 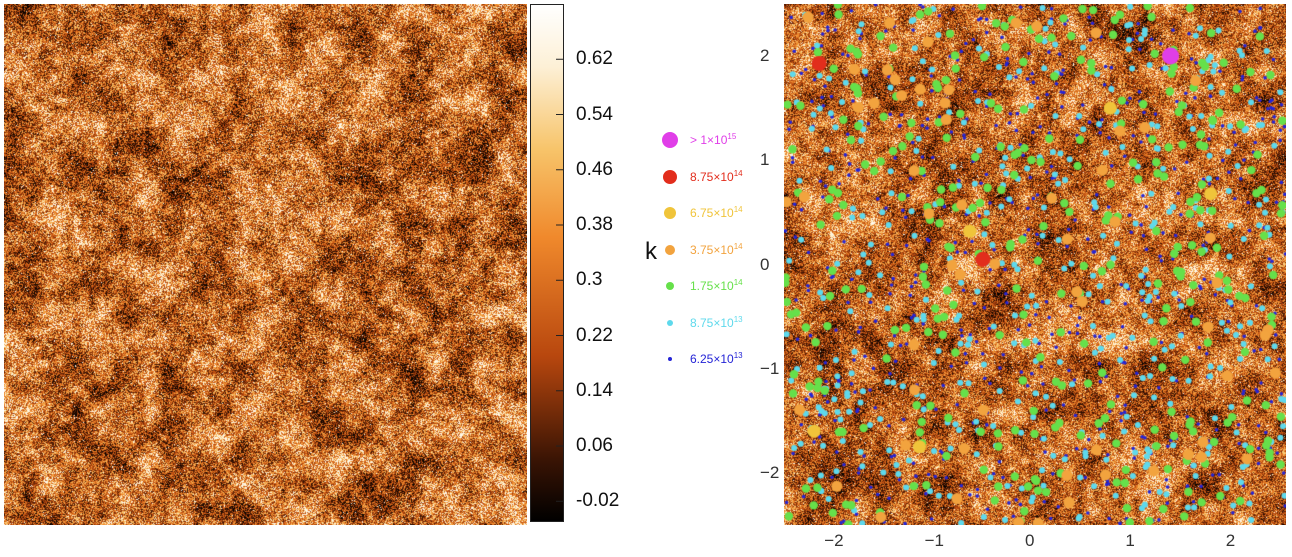 What do you see at coordinates (594, 59) in the screenshot?
I see `colorbar-tick-label: 0.62` at bounding box center [594, 59].